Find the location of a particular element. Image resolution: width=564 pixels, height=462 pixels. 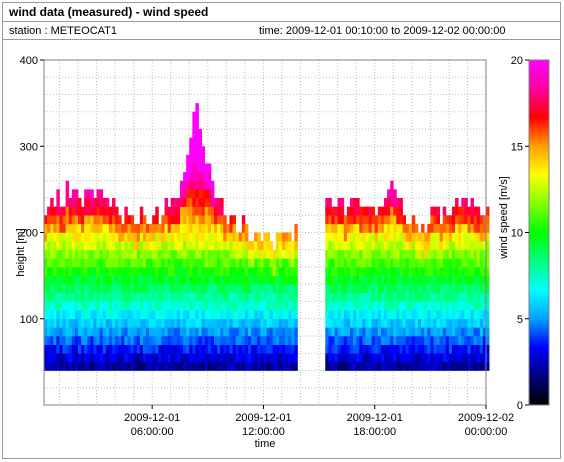

y-tick-label: 100 is located at coordinates (29, 320).